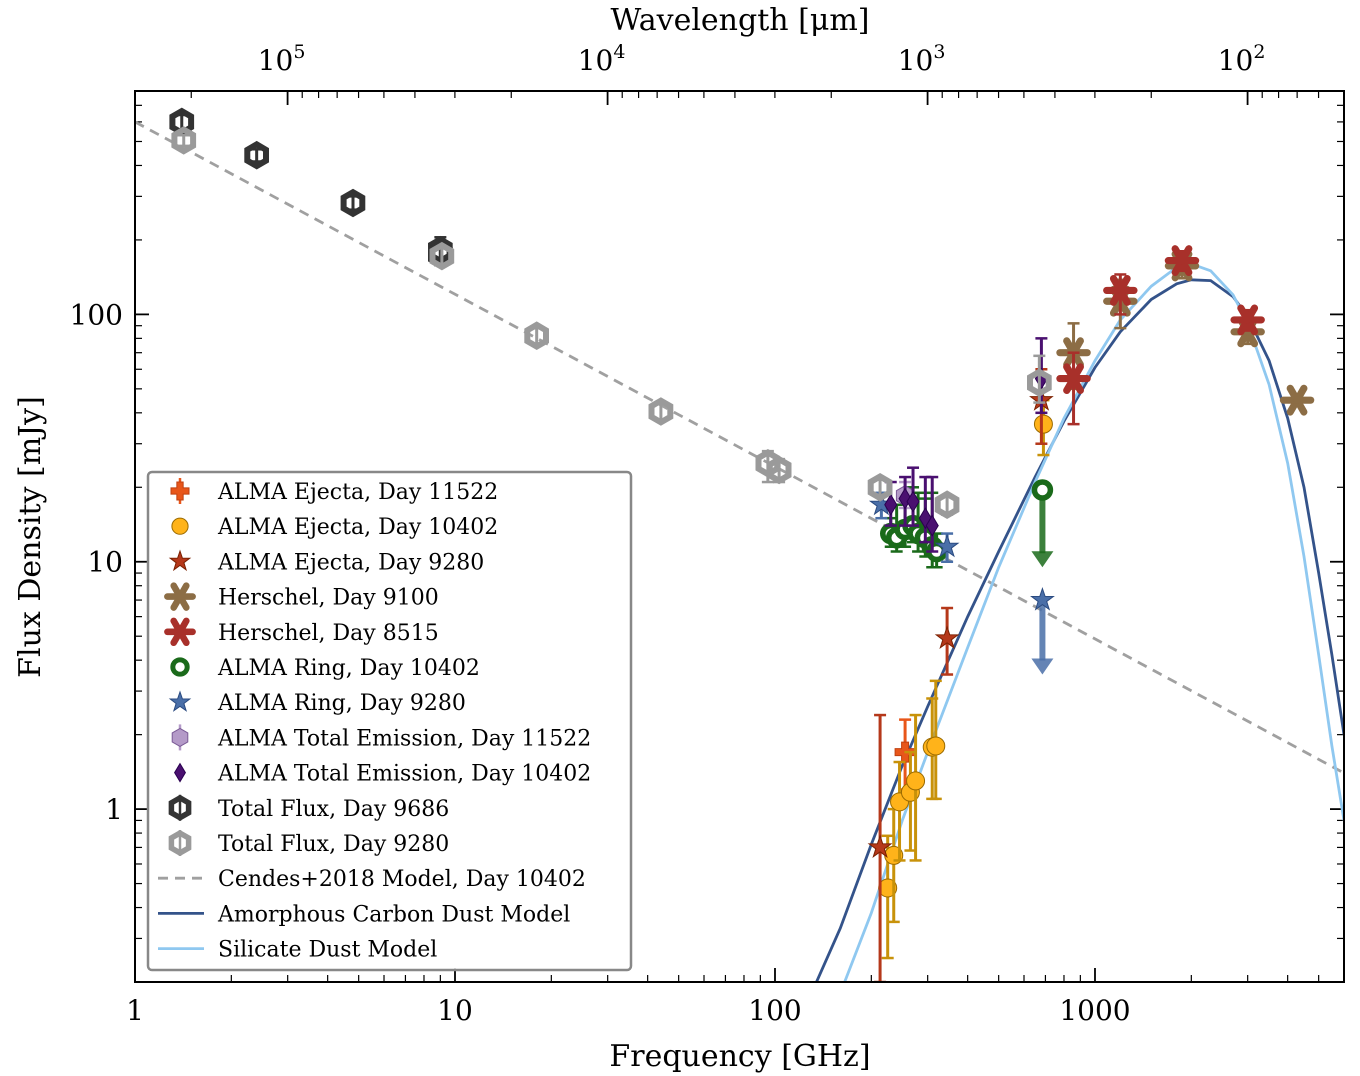 This screenshot has width=1360, height=1076. What do you see at coordinates (404, 738) in the screenshot?
I see `legend-label: ALMA Total Emission, Day 11522` at bounding box center [404, 738].